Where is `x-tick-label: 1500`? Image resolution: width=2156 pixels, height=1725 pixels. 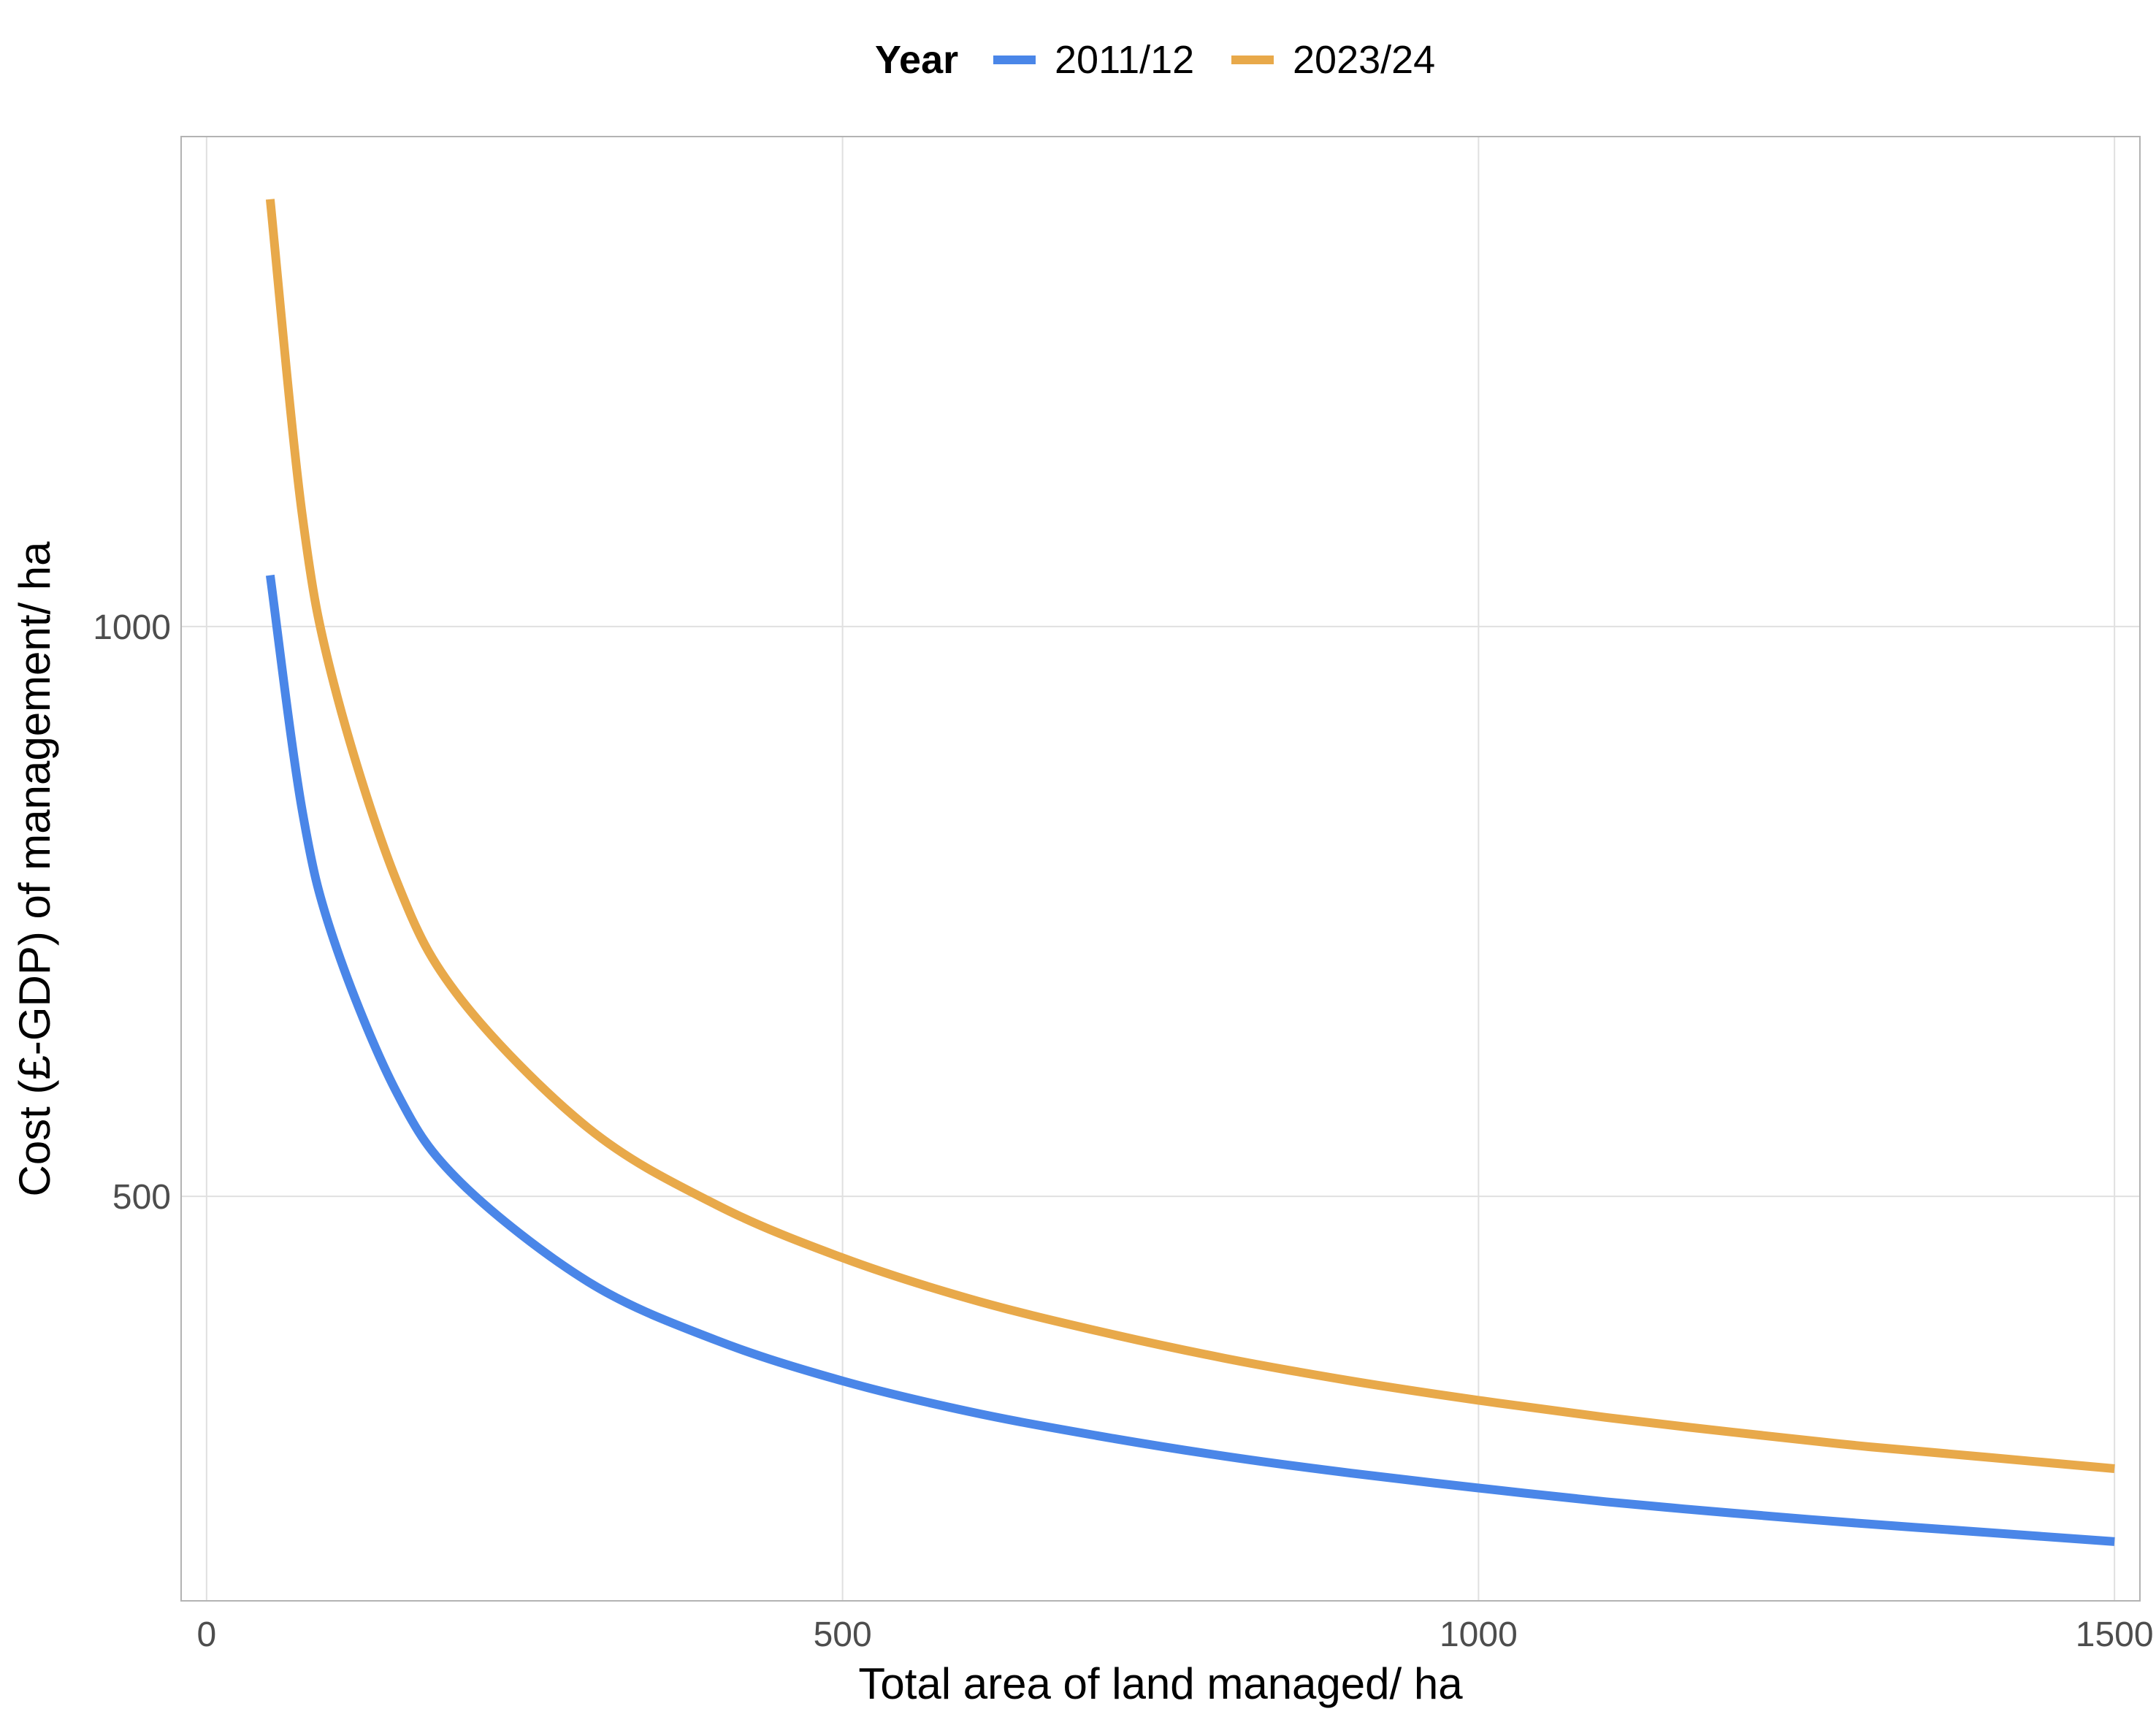
x-tick-label: 1500 is located at coordinates (2115, 1634).